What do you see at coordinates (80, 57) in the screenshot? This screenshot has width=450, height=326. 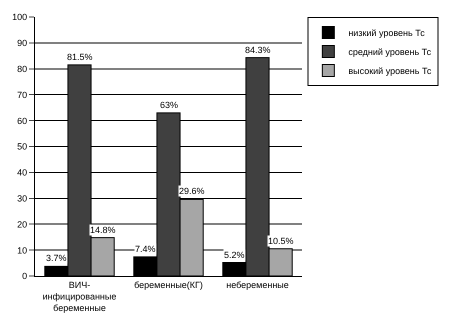 I see `data-label: 81.5%` at bounding box center [80, 57].